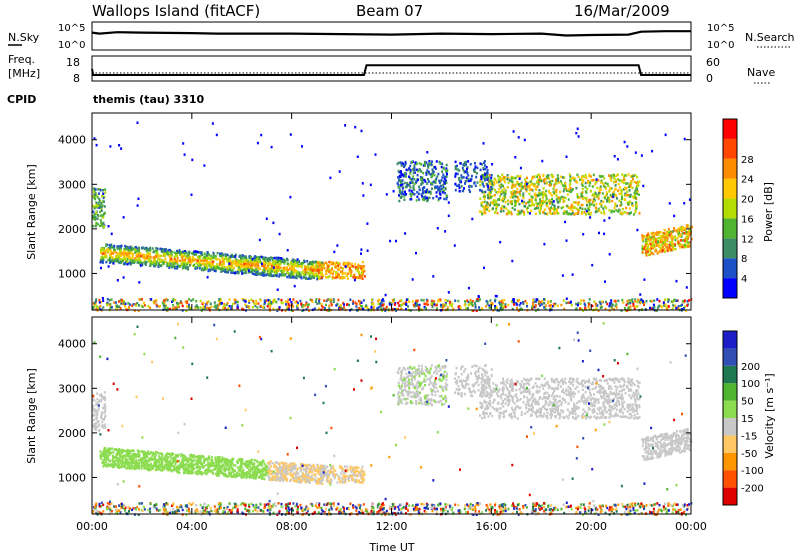 This screenshot has width=800, height=554. I want to click on colorbar-segment, so click(730, 288).